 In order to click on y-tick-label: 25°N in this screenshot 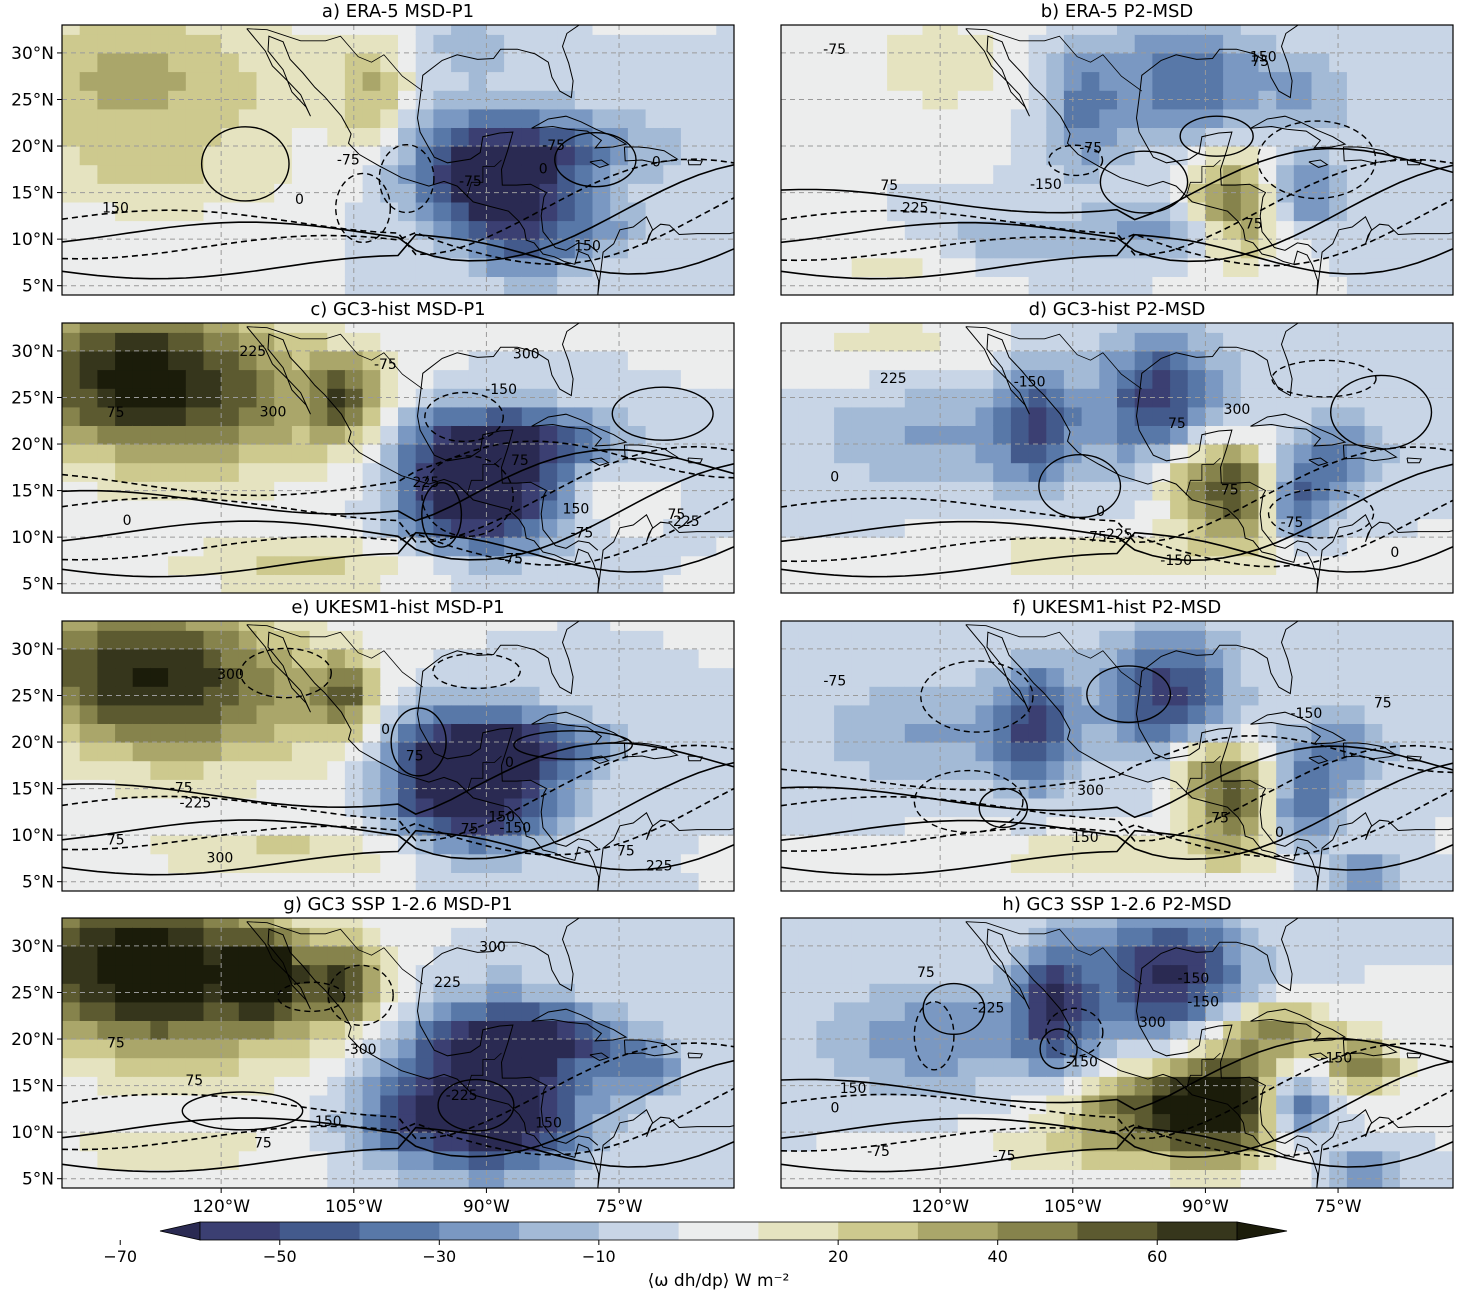, I will do `click(32, 994)`.